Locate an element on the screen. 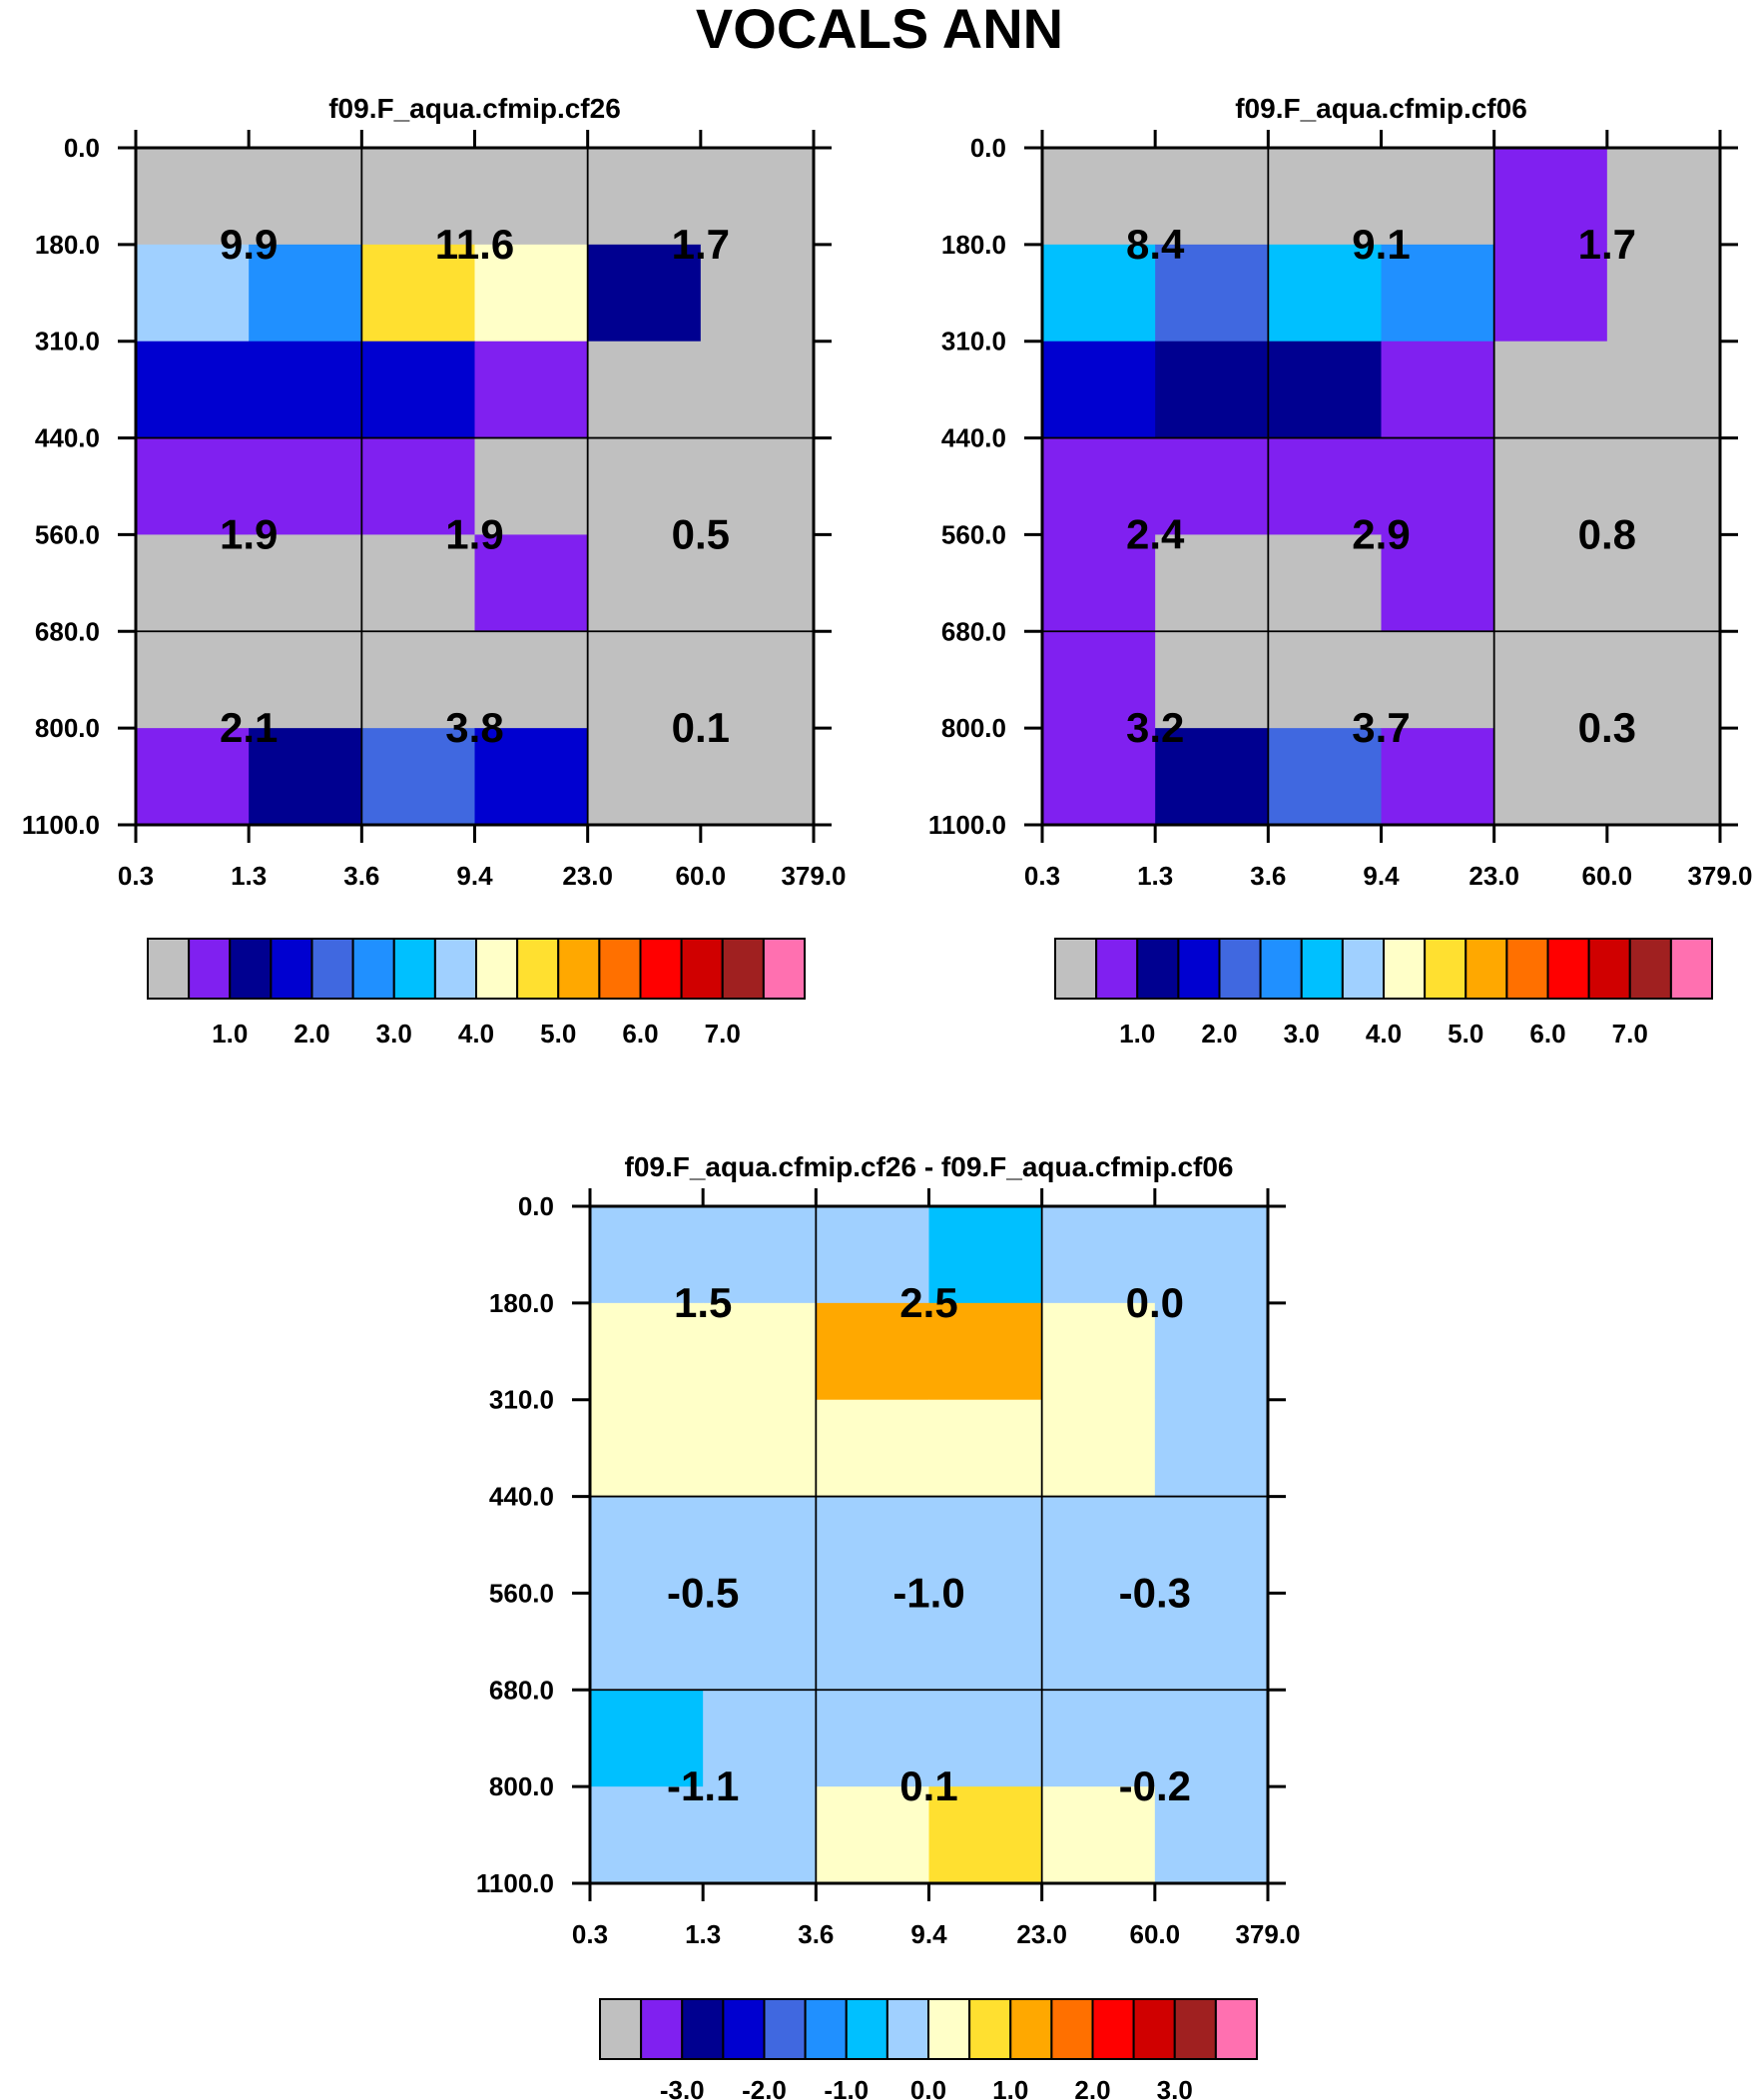  colorbar-label: 5.0 is located at coordinates (1465, 1034).